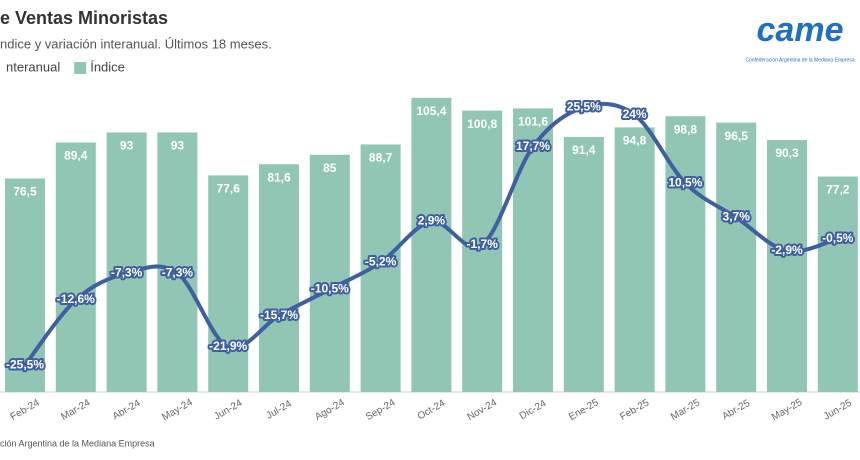 This screenshot has width=860, height=460. I want to click on source: ción Argentina de la Mediana Empresa, so click(77, 443).